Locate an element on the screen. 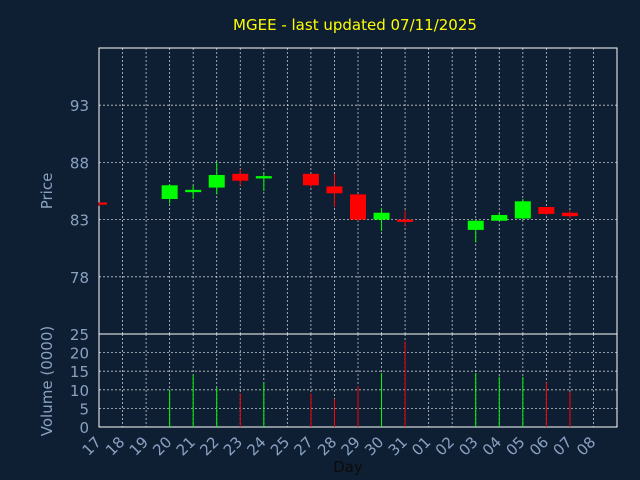 The image size is (640, 480). price-tick-label: 78 is located at coordinates (79, 278).